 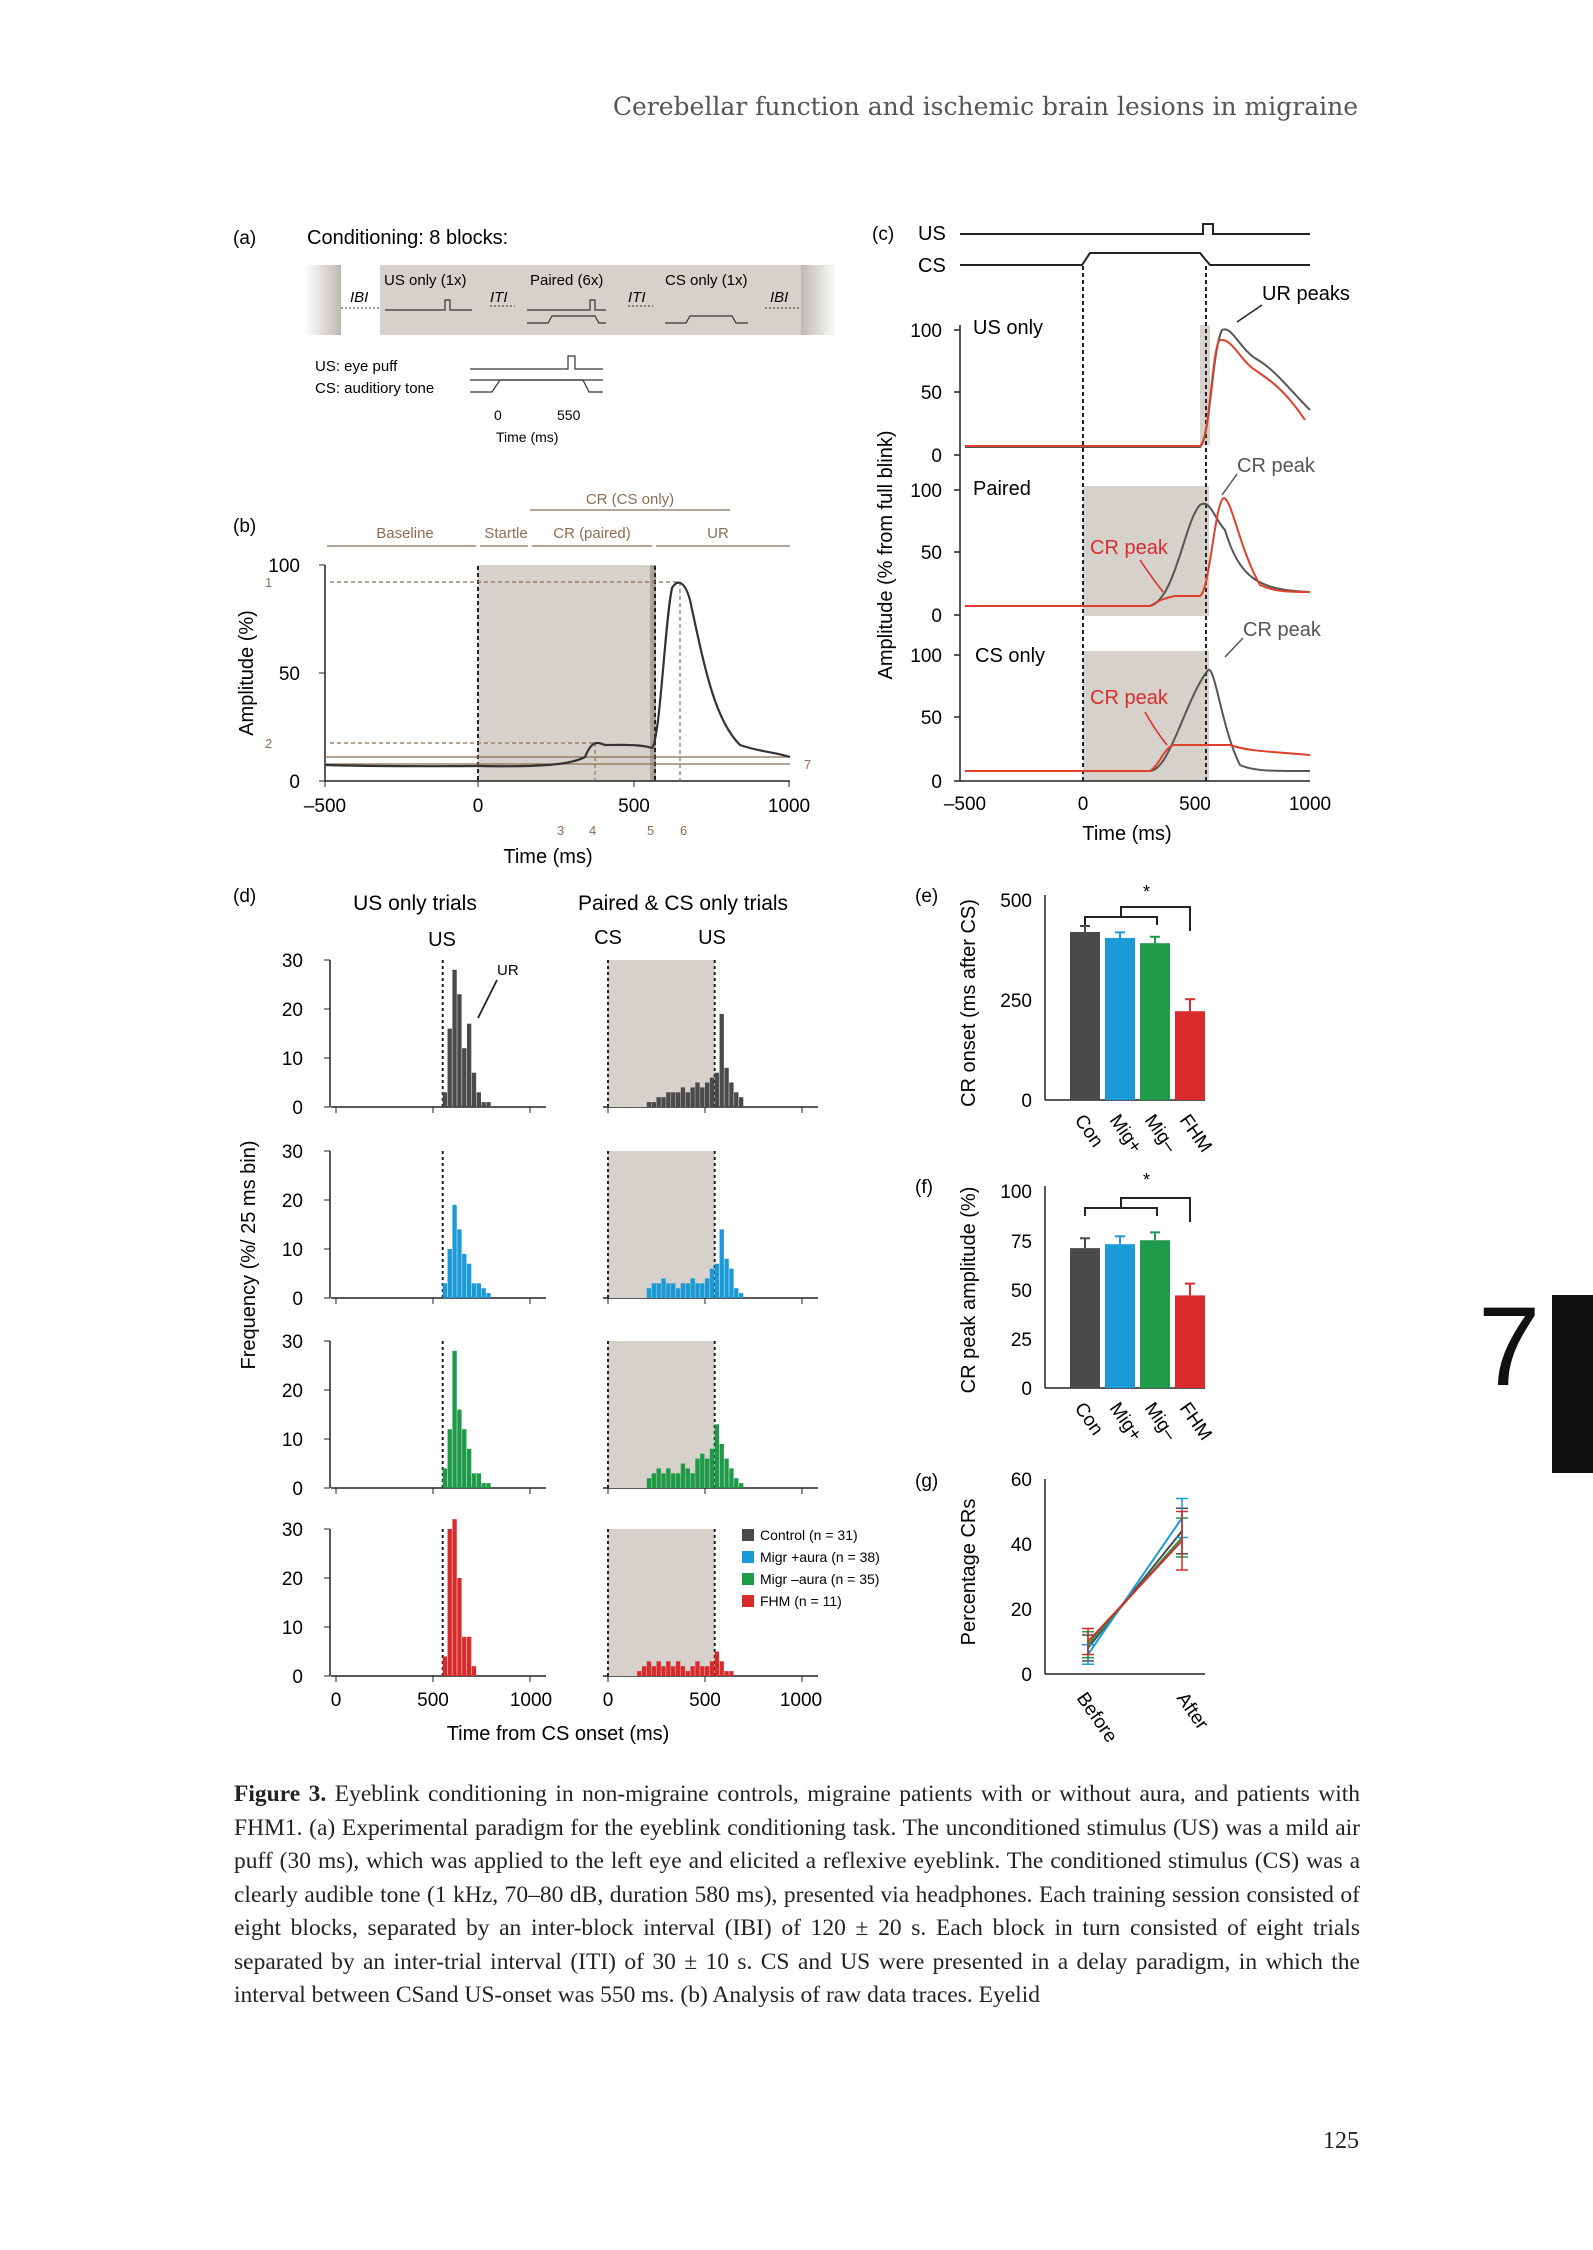 I want to click on caption-lead: Figure 3., so click(x=280, y=1794).